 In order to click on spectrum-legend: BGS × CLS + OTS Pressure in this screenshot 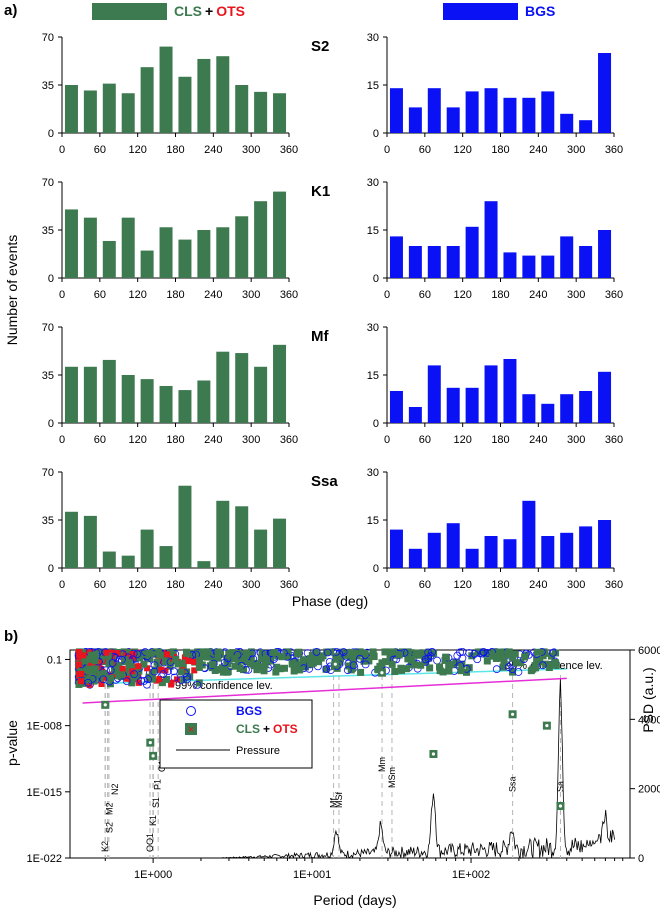, I will do `click(236, 734)`.